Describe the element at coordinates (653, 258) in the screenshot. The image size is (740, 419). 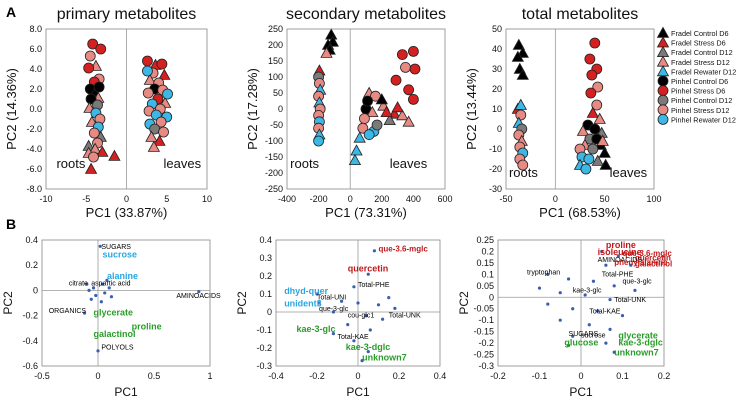
I see `loading-label: quercetin` at that location.